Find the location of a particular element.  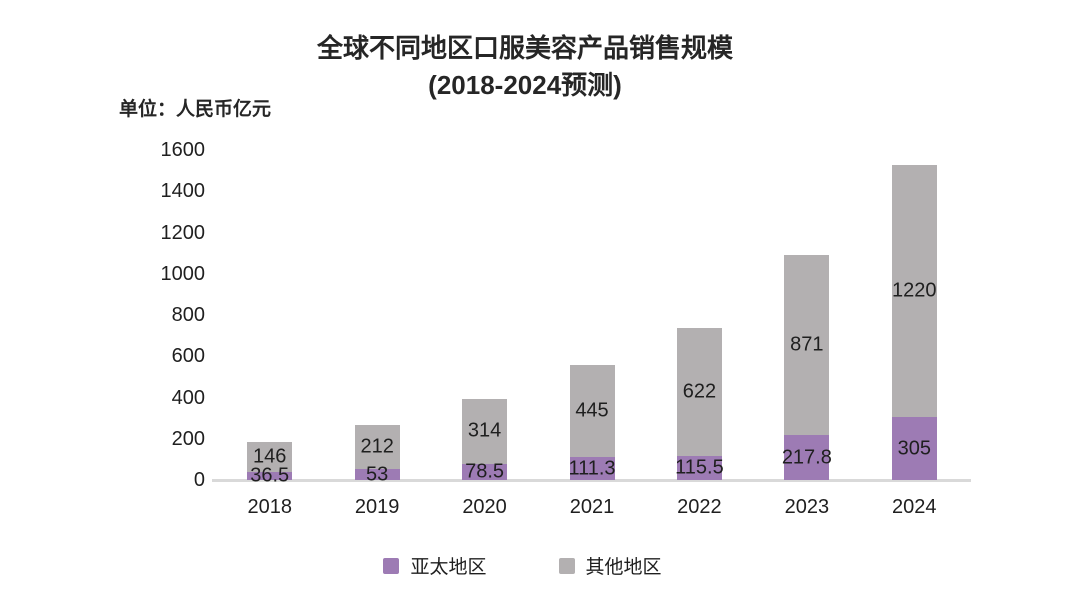

legend: 亚太地区 其他地区 is located at coordinates (522, 565).